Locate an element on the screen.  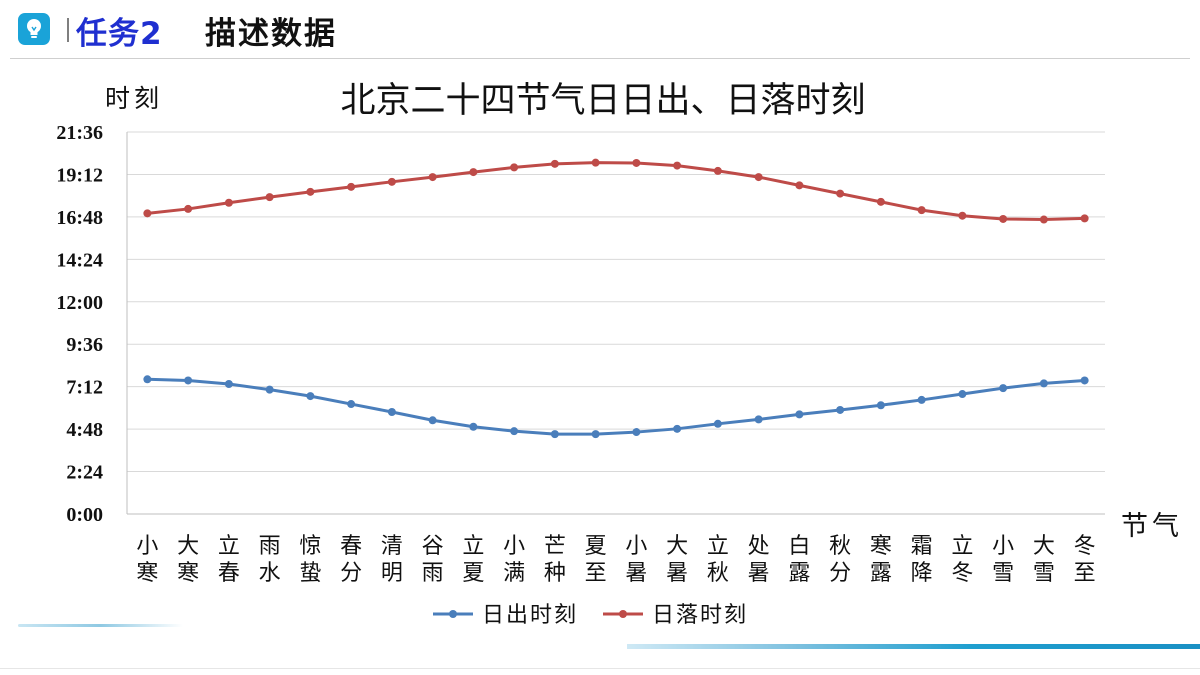
x-tick-label: 雨水 is located at coordinates (270, 560).